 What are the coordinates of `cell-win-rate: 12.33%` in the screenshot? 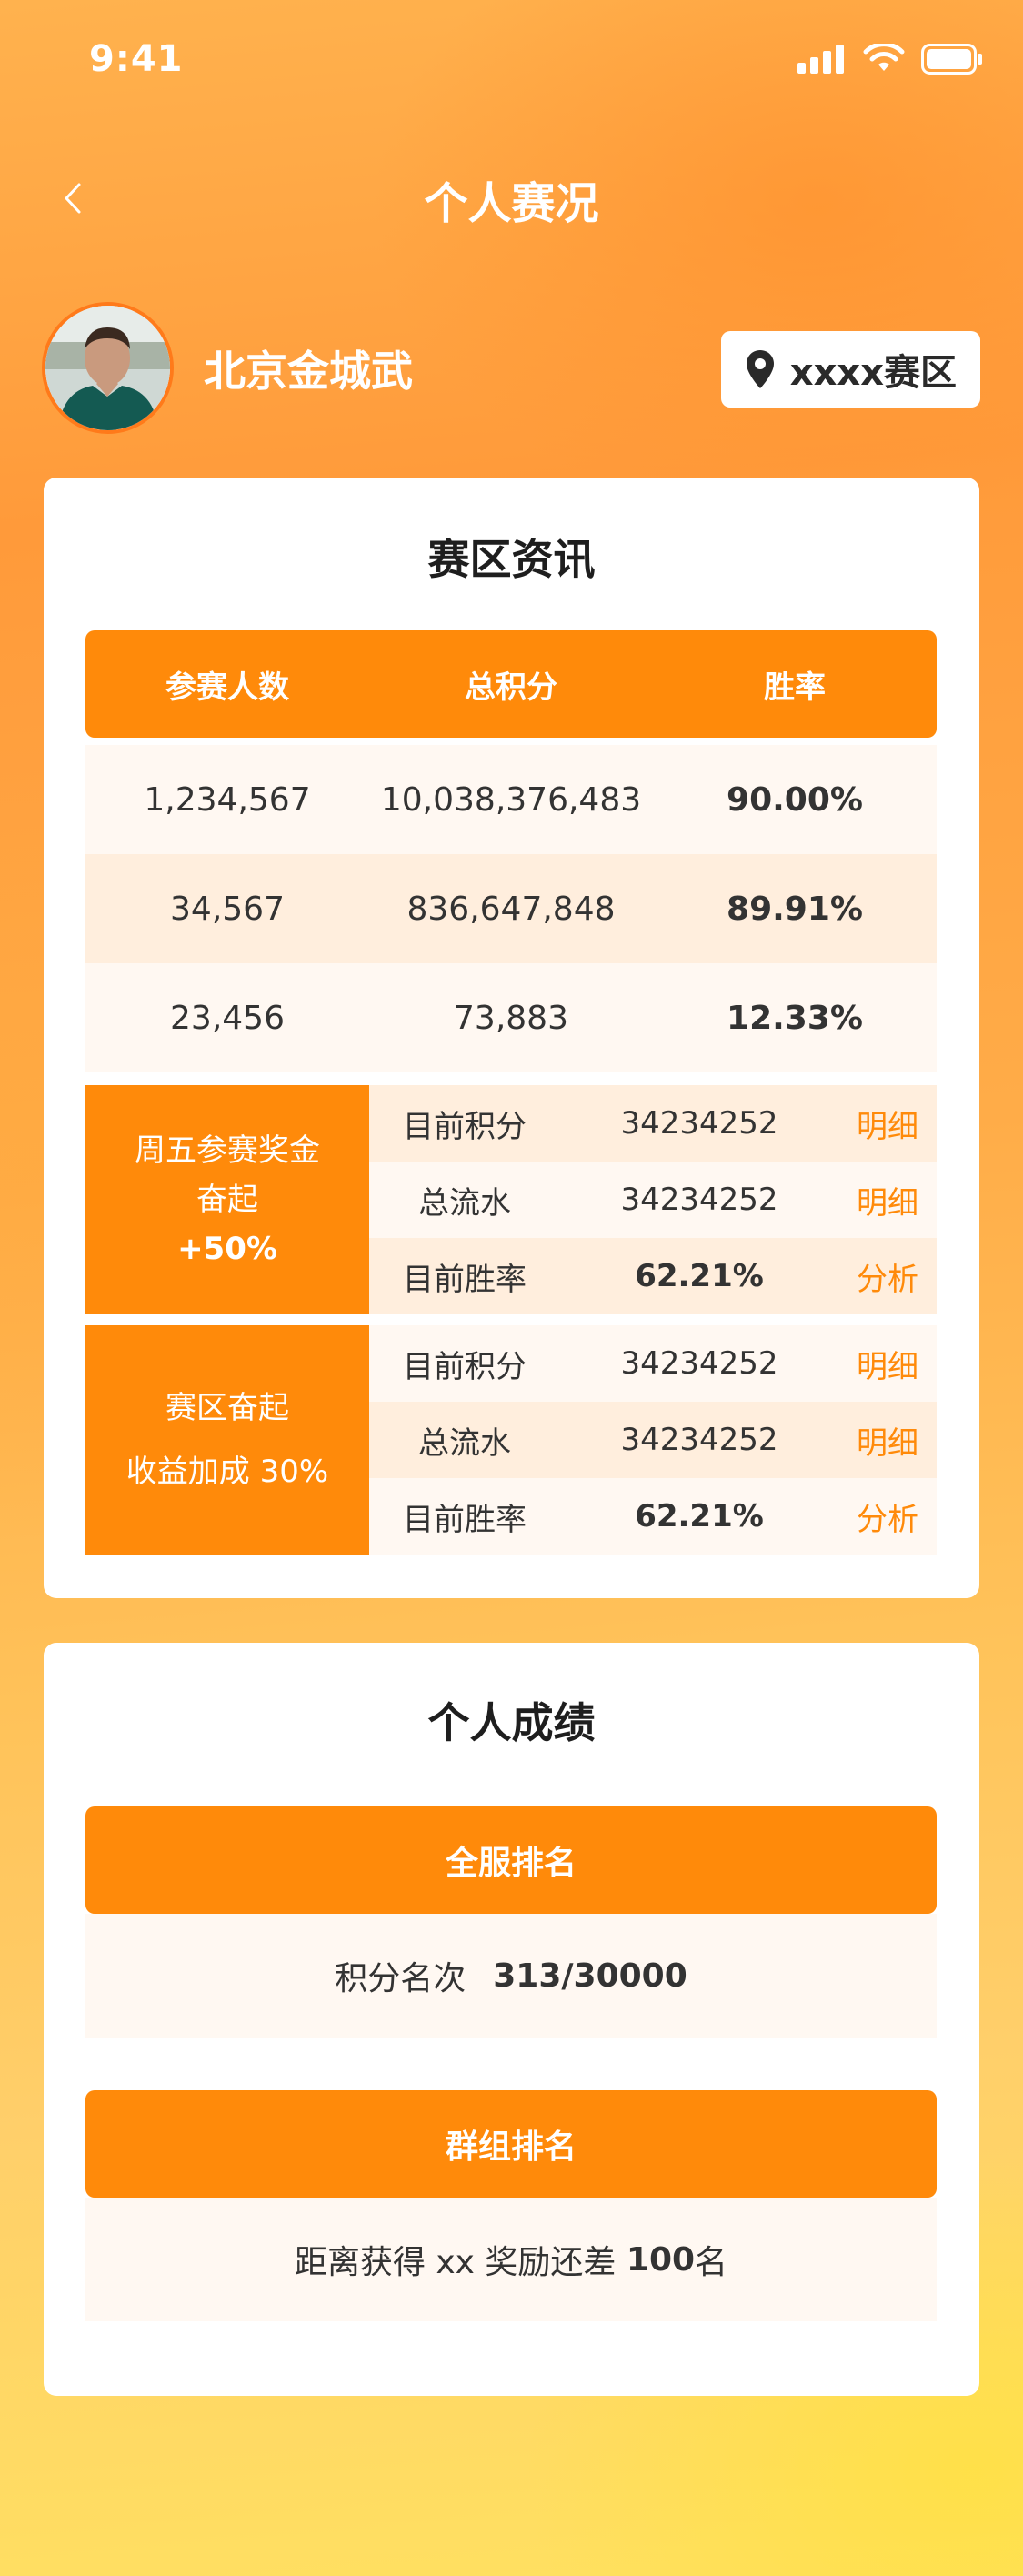 It's located at (795, 1018).